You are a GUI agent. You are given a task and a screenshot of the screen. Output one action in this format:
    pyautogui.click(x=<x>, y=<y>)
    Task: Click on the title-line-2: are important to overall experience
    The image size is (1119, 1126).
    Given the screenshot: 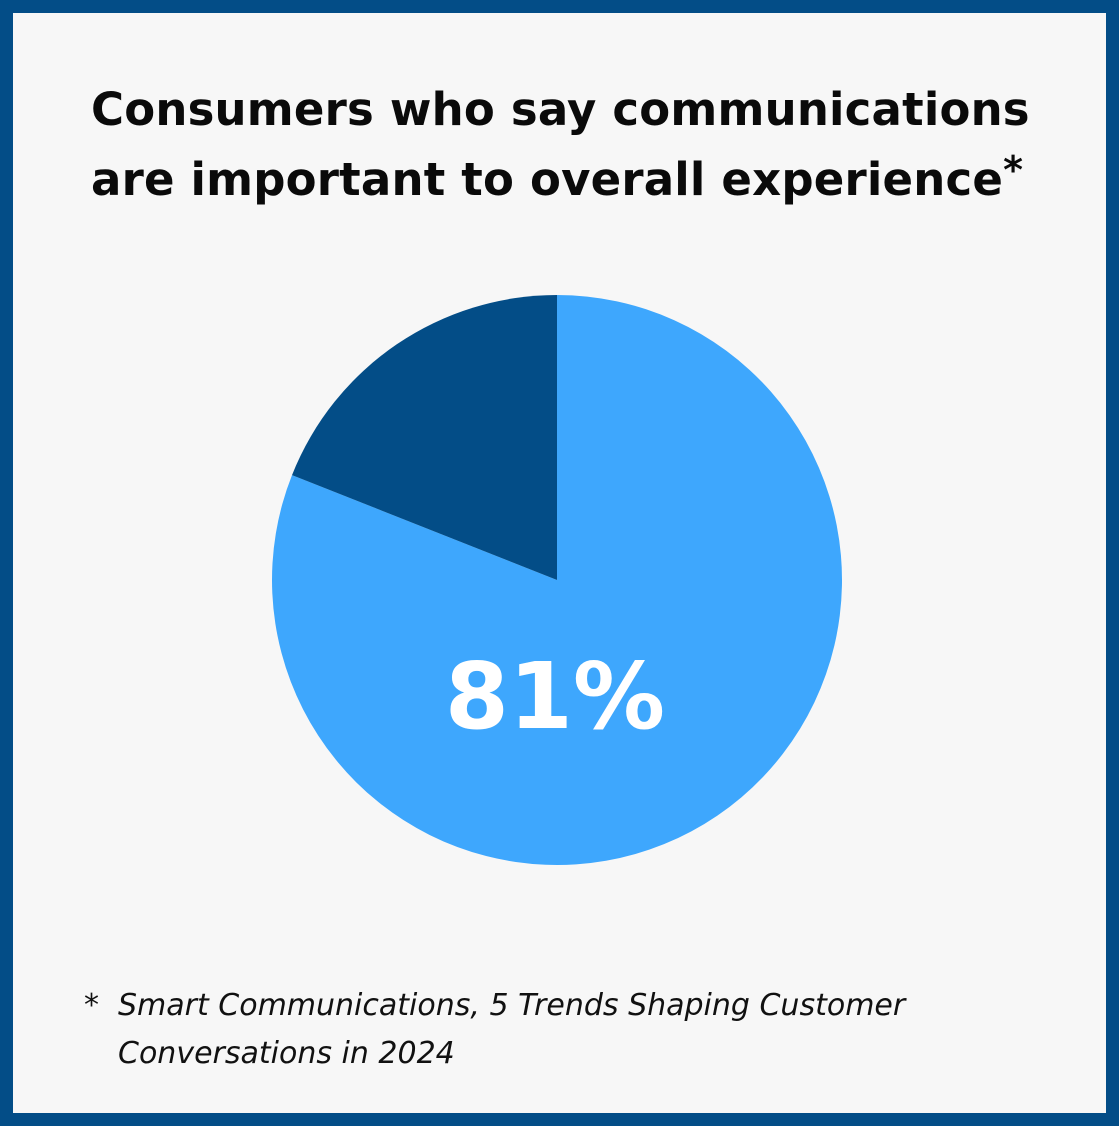 What is the action you would take?
    pyautogui.click(x=547, y=179)
    